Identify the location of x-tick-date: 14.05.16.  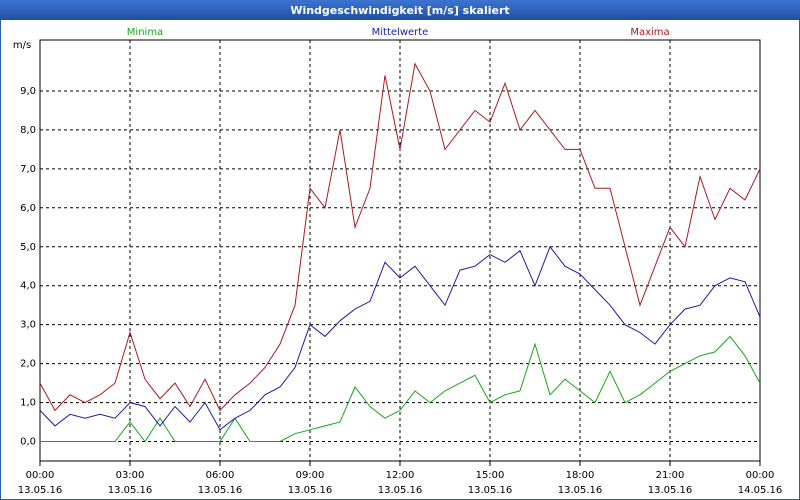
(760, 490).